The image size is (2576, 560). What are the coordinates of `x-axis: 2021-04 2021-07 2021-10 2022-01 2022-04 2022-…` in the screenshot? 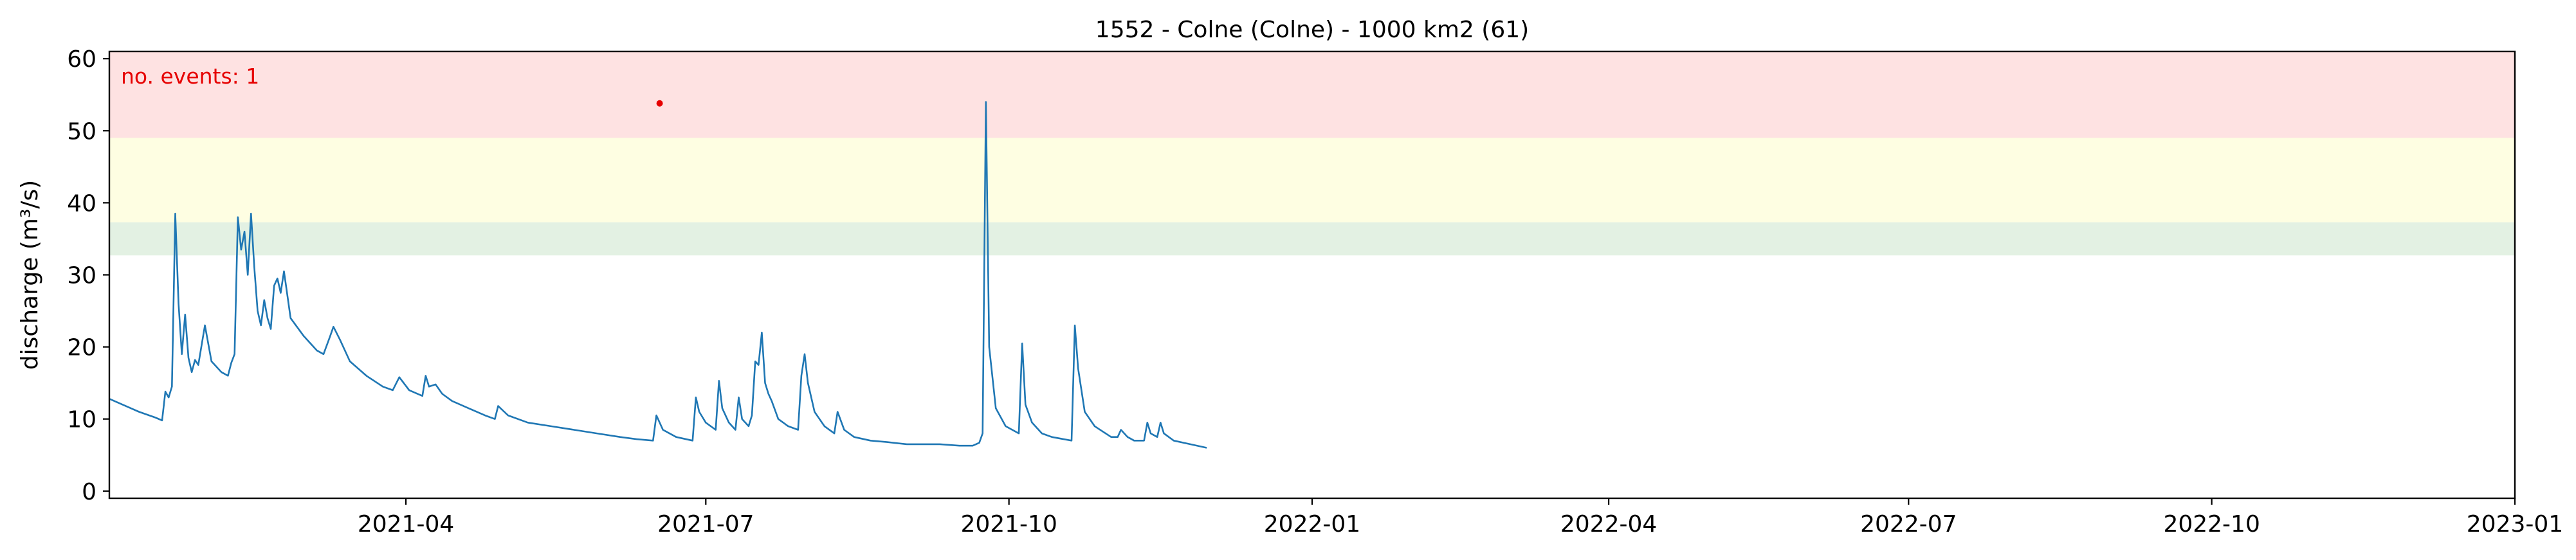 It's located at (1460, 517).